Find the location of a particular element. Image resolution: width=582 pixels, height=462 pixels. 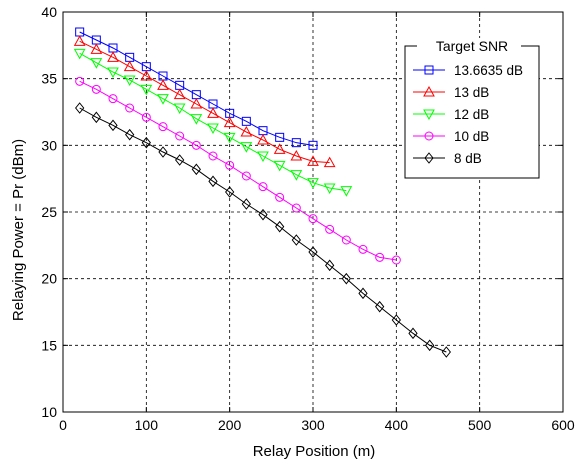

legend-label: 8 dB is located at coordinates (468, 158).